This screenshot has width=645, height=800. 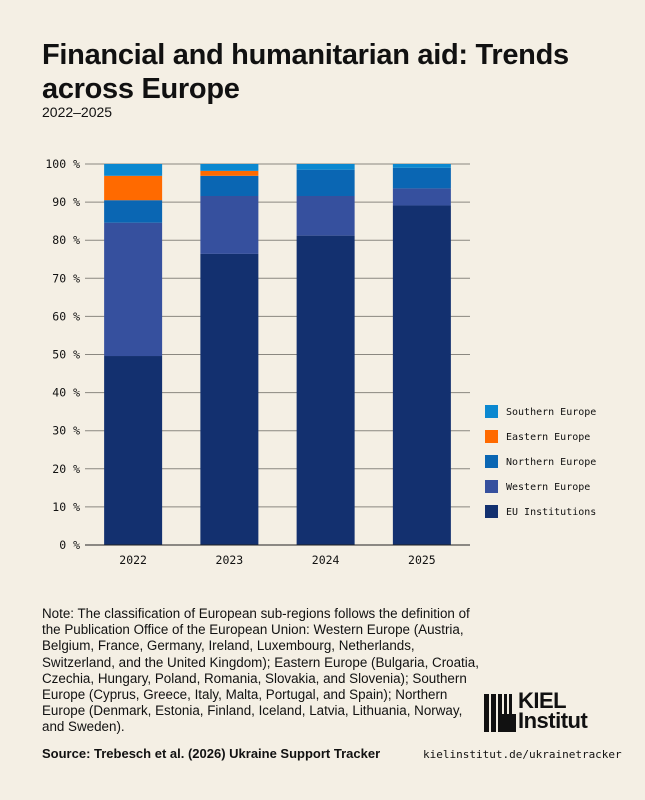 What do you see at coordinates (551, 412) in the screenshot?
I see `legend-label: Southern Europe` at bounding box center [551, 412].